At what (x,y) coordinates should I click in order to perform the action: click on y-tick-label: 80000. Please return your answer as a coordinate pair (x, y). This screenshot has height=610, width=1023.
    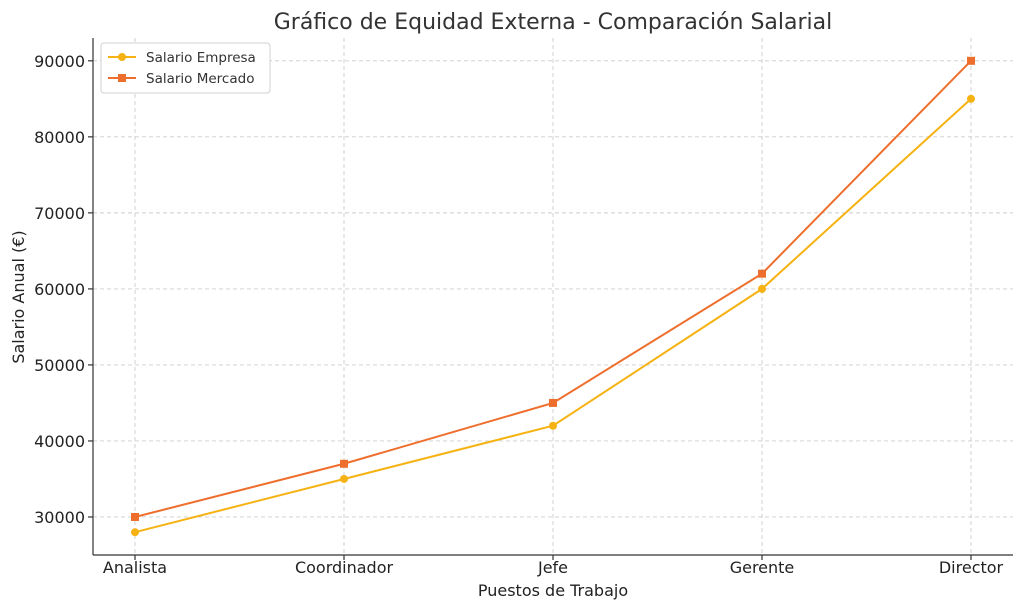
    Looking at the image, I should click on (59, 137).